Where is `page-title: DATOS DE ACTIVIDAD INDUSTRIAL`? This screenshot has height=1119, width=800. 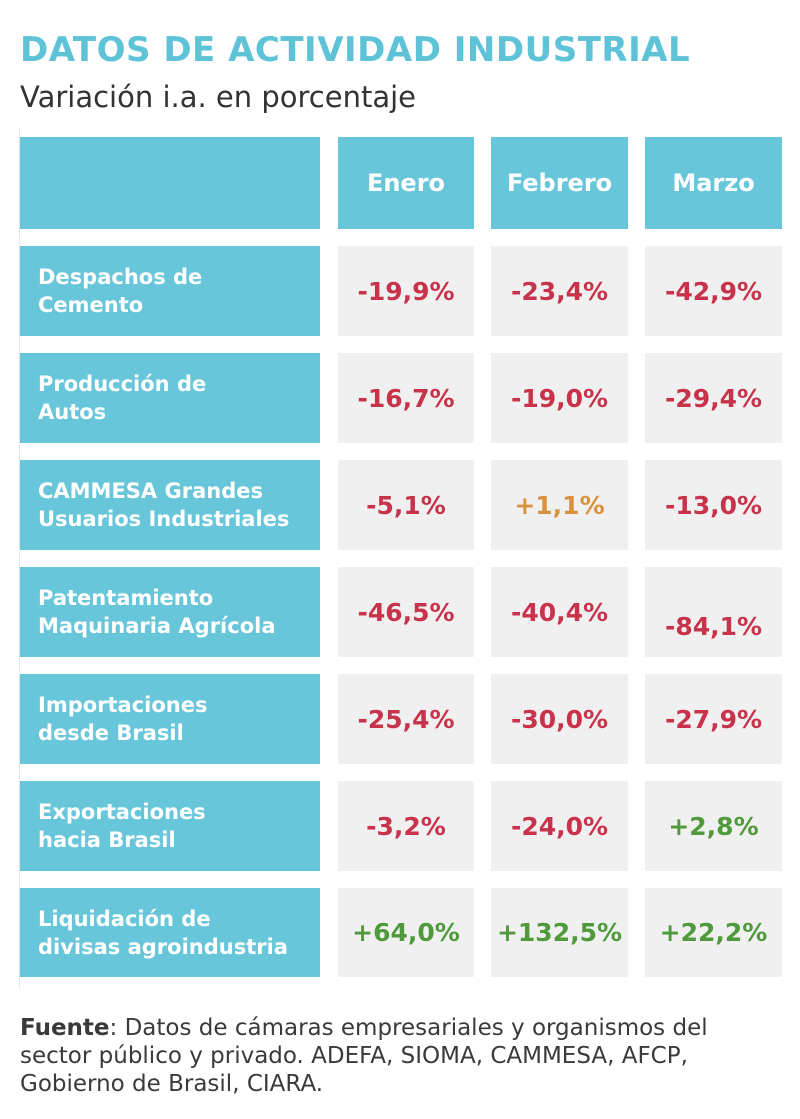
page-title: DATOS DE ACTIVIDAD INDUSTRIAL is located at coordinates (355, 50).